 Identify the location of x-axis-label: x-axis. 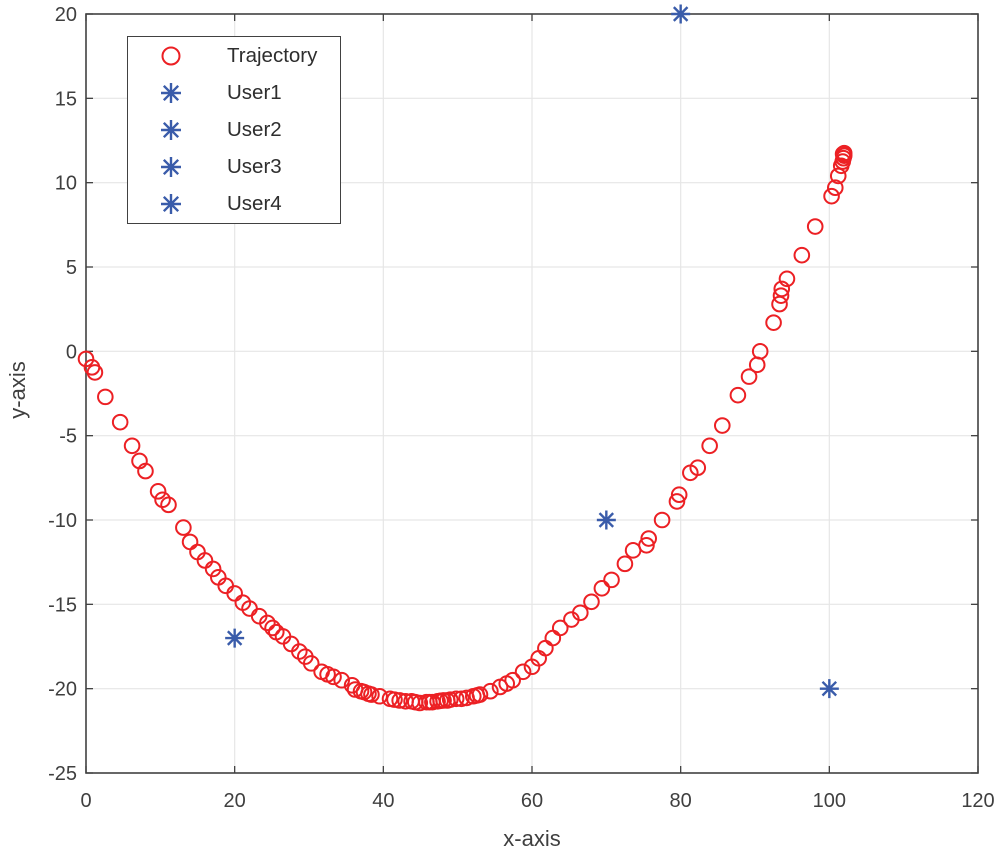
(531, 838).